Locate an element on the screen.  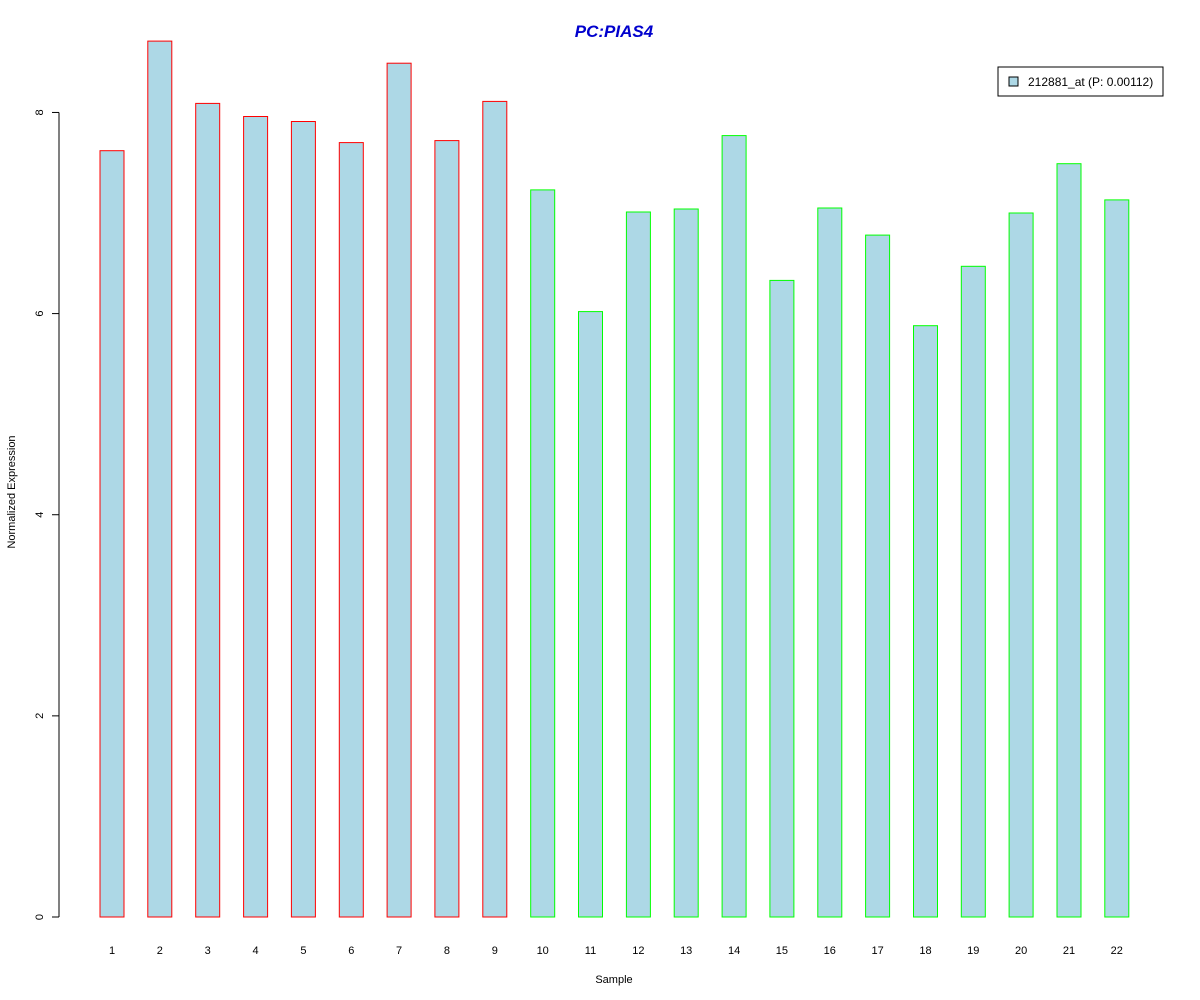
legend-box is located at coordinates (1080, 81).